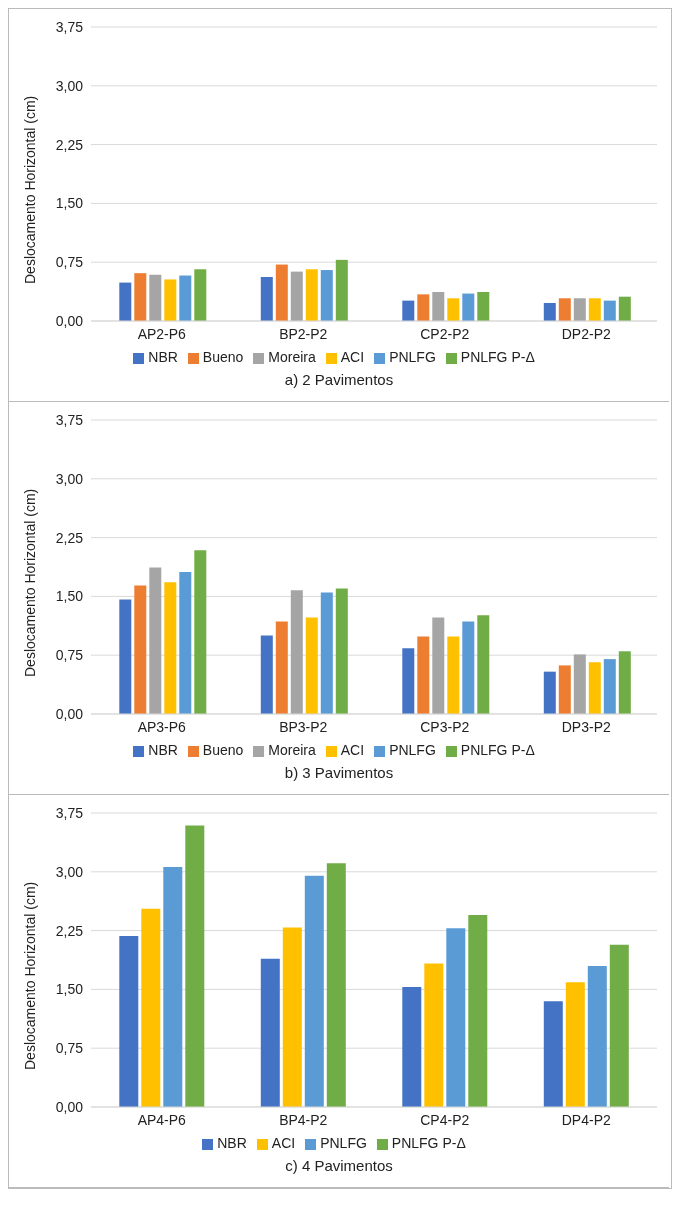 The width and height of the screenshot is (678, 1205). What do you see at coordinates (162, 726) in the screenshot?
I see `x-tick-label: AP3-P6` at bounding box center [162, 726].